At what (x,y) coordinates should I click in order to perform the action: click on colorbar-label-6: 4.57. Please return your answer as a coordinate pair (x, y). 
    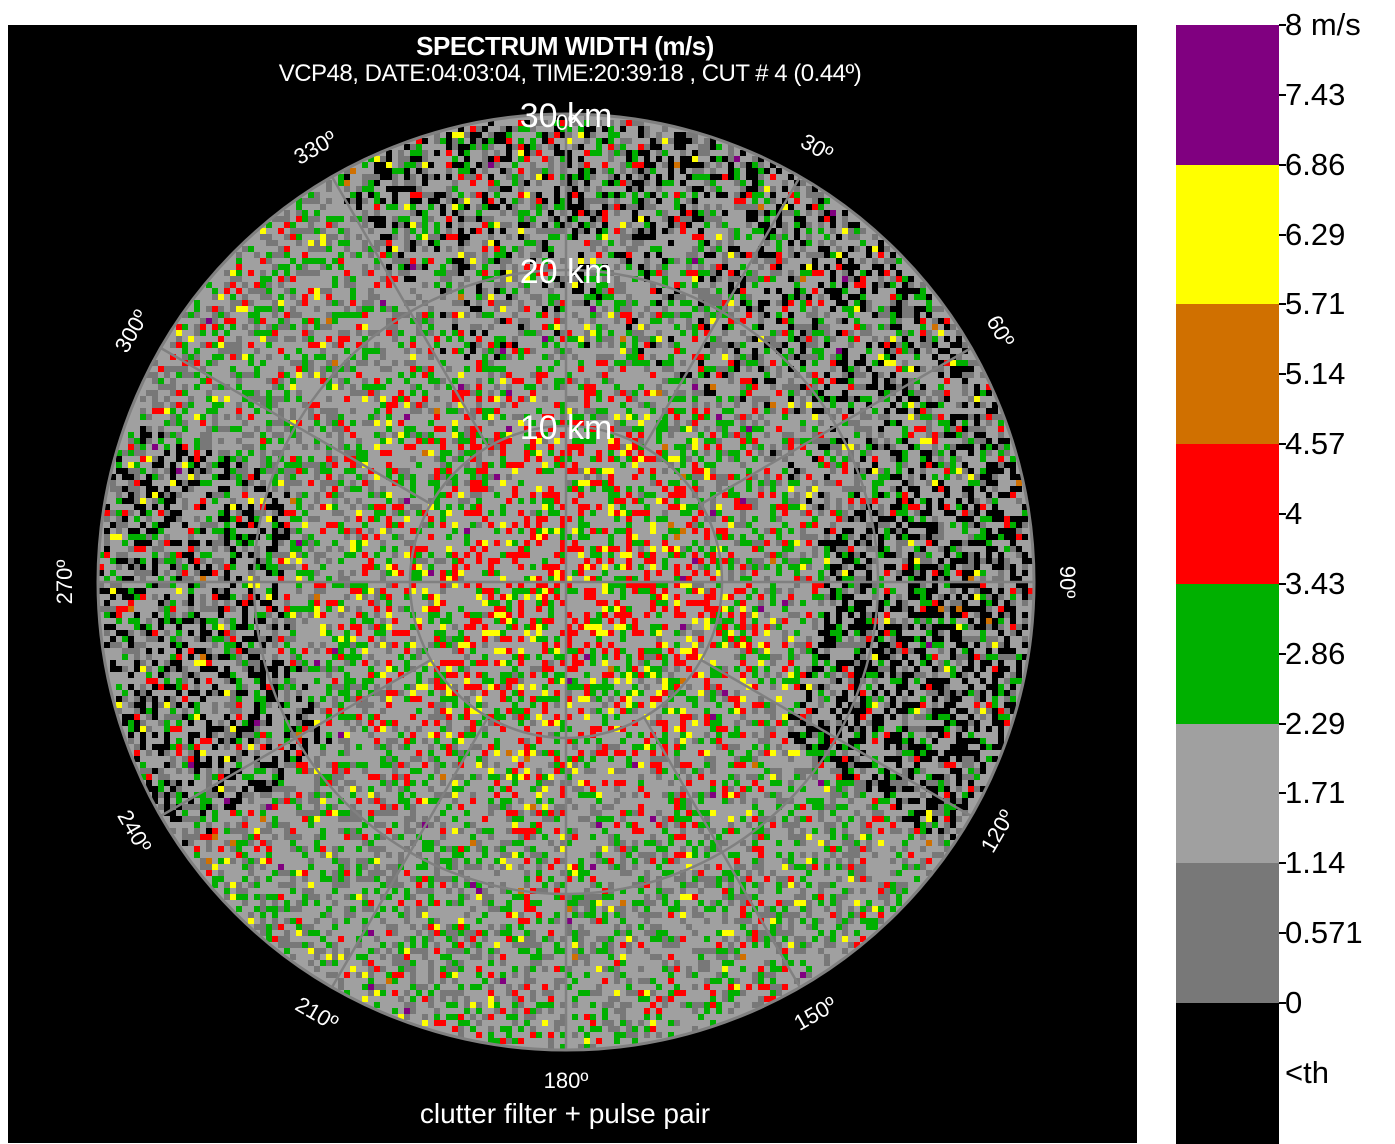
    Looking at the image, I should click on (1315, 444).